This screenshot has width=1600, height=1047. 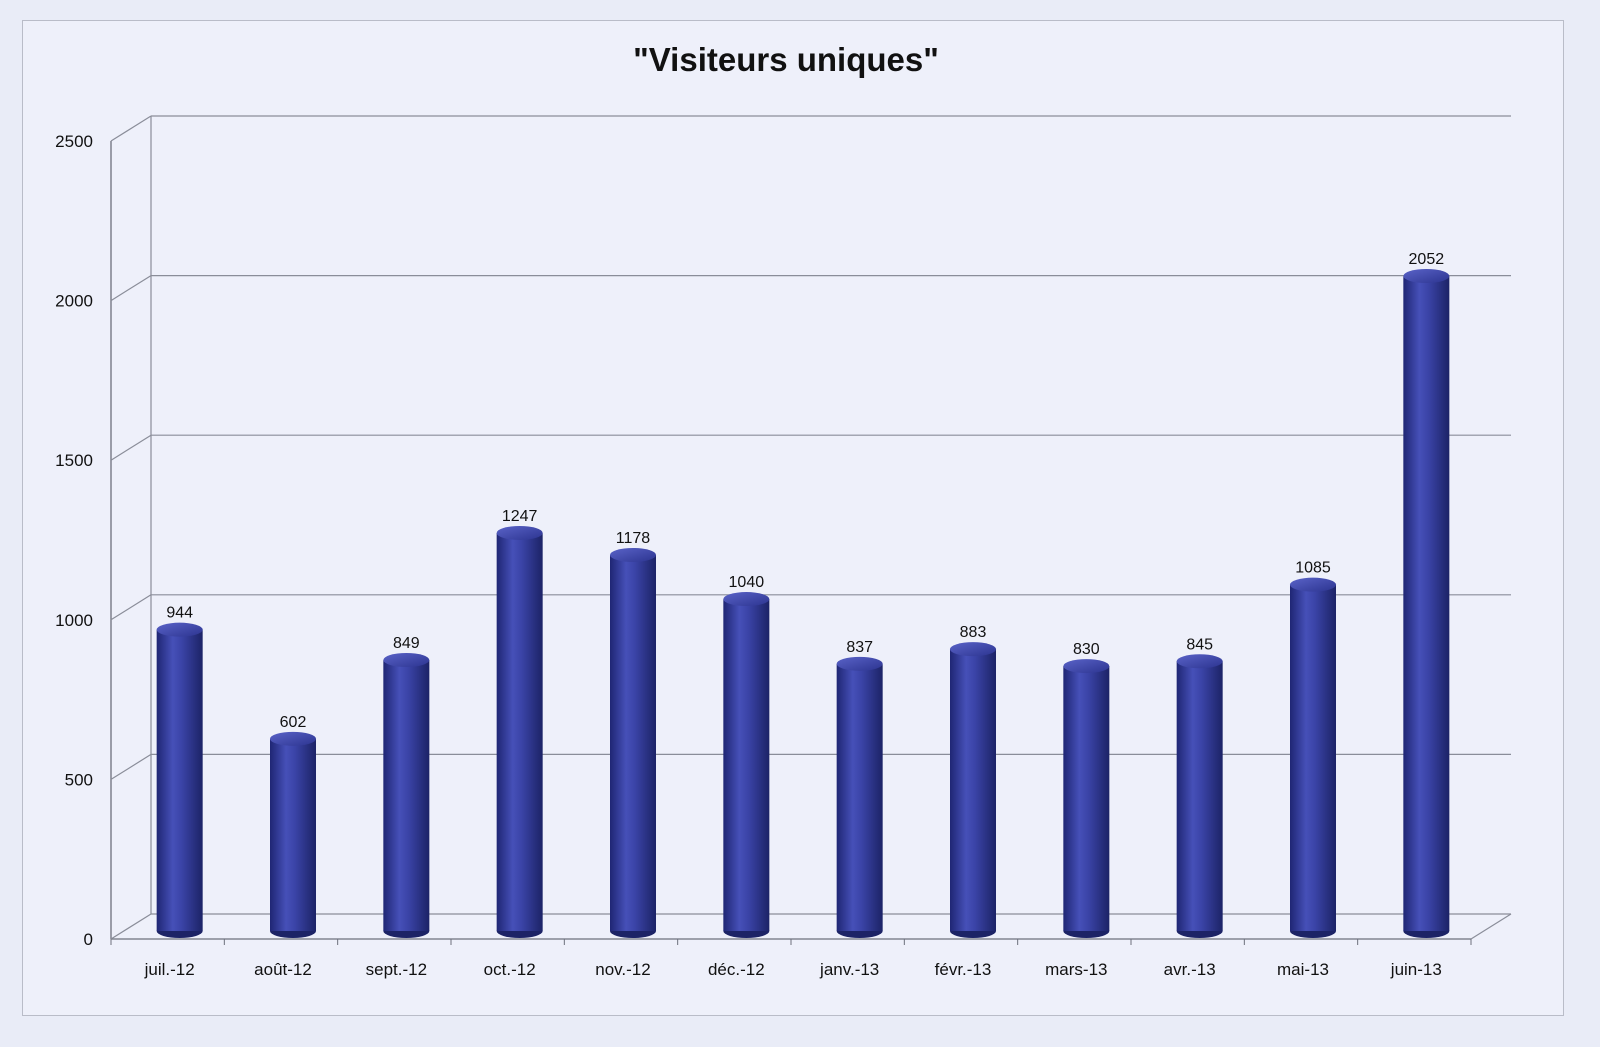 I want to click on x-category-label: nov.-12, so click(x=622, y=969).